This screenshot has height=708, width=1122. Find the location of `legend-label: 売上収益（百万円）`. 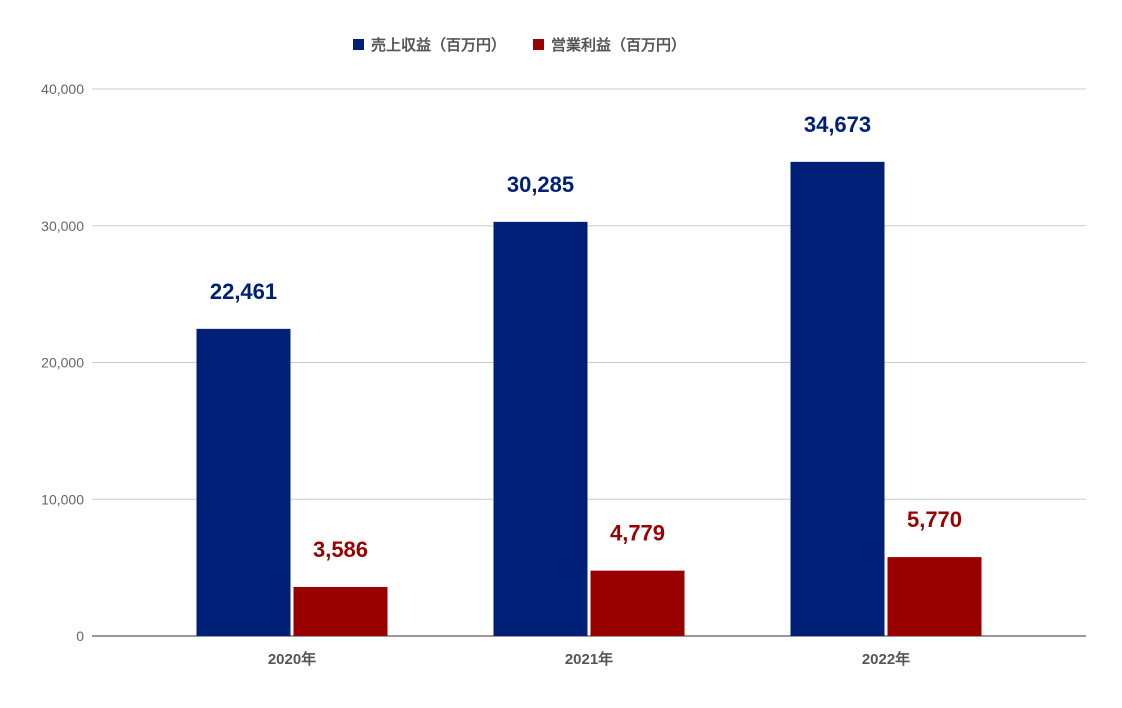

legend-label: 売上収益（百万円） is located at coordinates (438, 45).